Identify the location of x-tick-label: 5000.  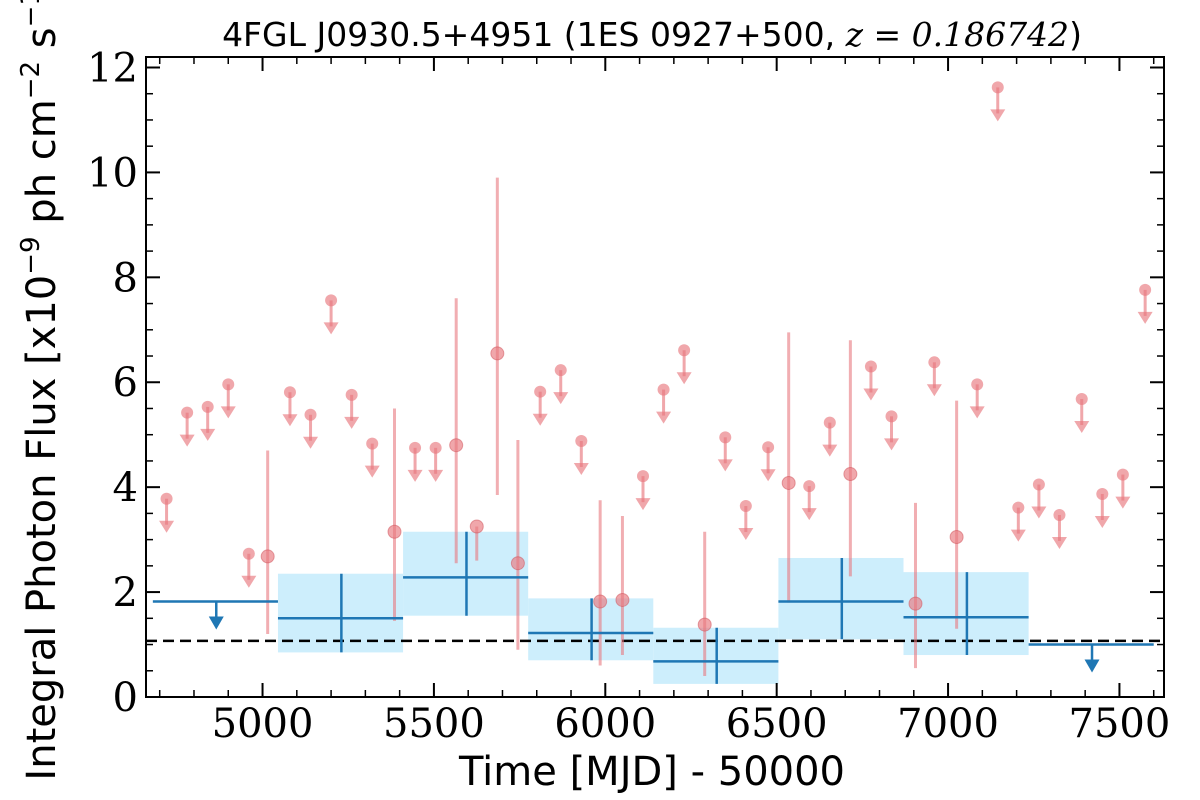
(263, 724).